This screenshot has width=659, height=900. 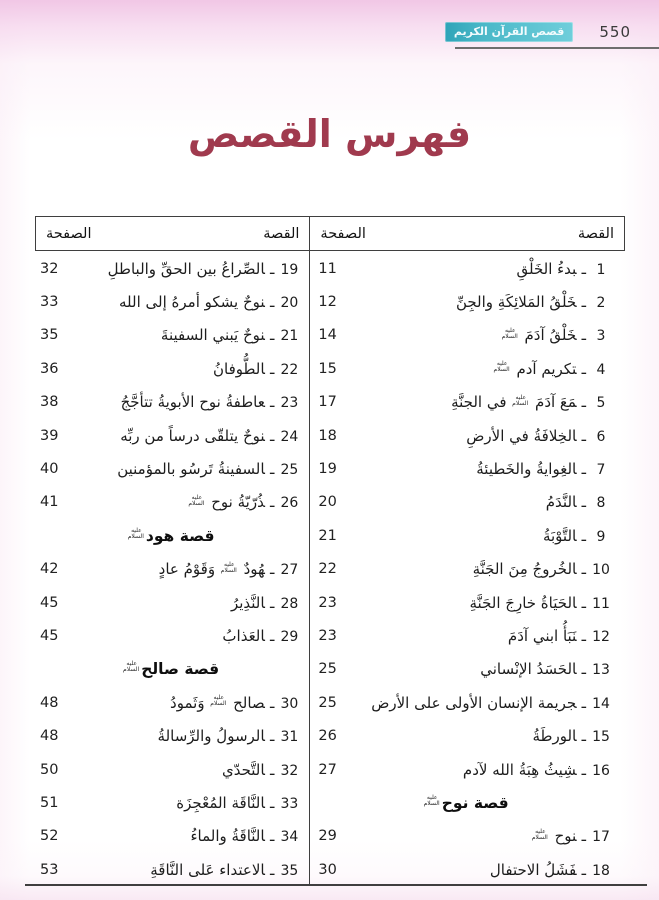 What do you see at coordinates (289, 403) in the screenshot?
I see `toc-entry-number: 23` at bounding box center [289, 403].